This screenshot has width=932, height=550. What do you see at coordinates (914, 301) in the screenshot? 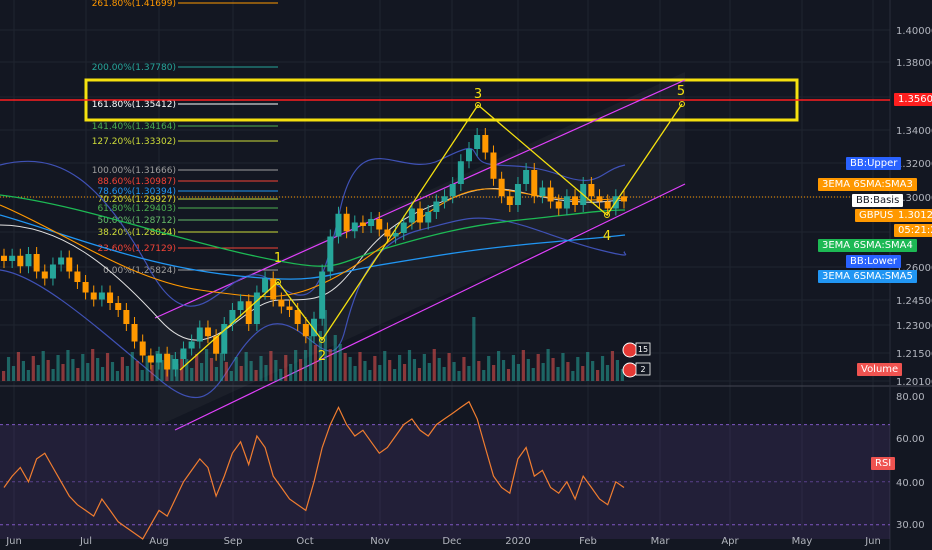
I see `price-tick: 1.24500` at bounding box center [914, 301].